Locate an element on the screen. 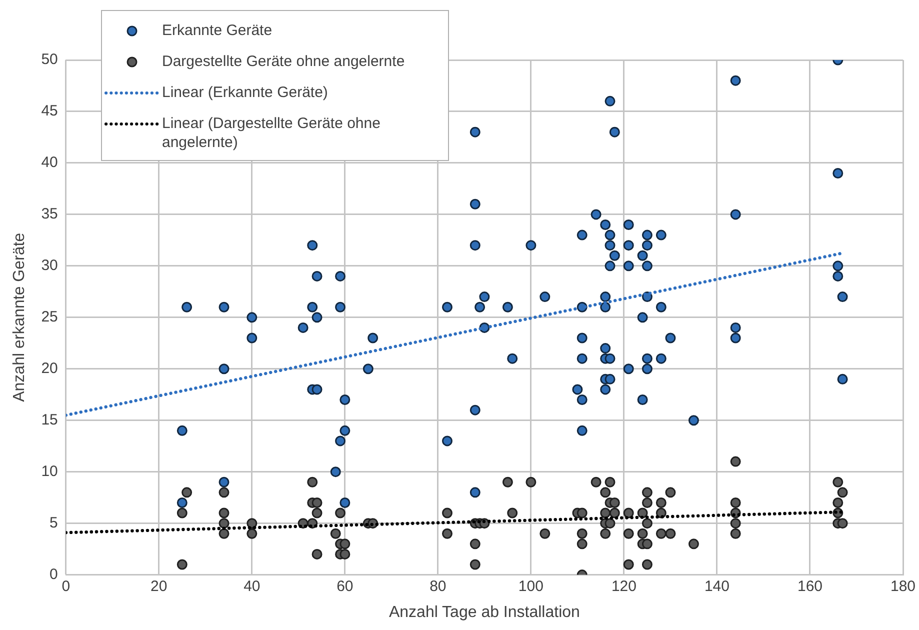 The image size is (919, 630). y-tick-label: 20 is located at coordinates (49, 369).